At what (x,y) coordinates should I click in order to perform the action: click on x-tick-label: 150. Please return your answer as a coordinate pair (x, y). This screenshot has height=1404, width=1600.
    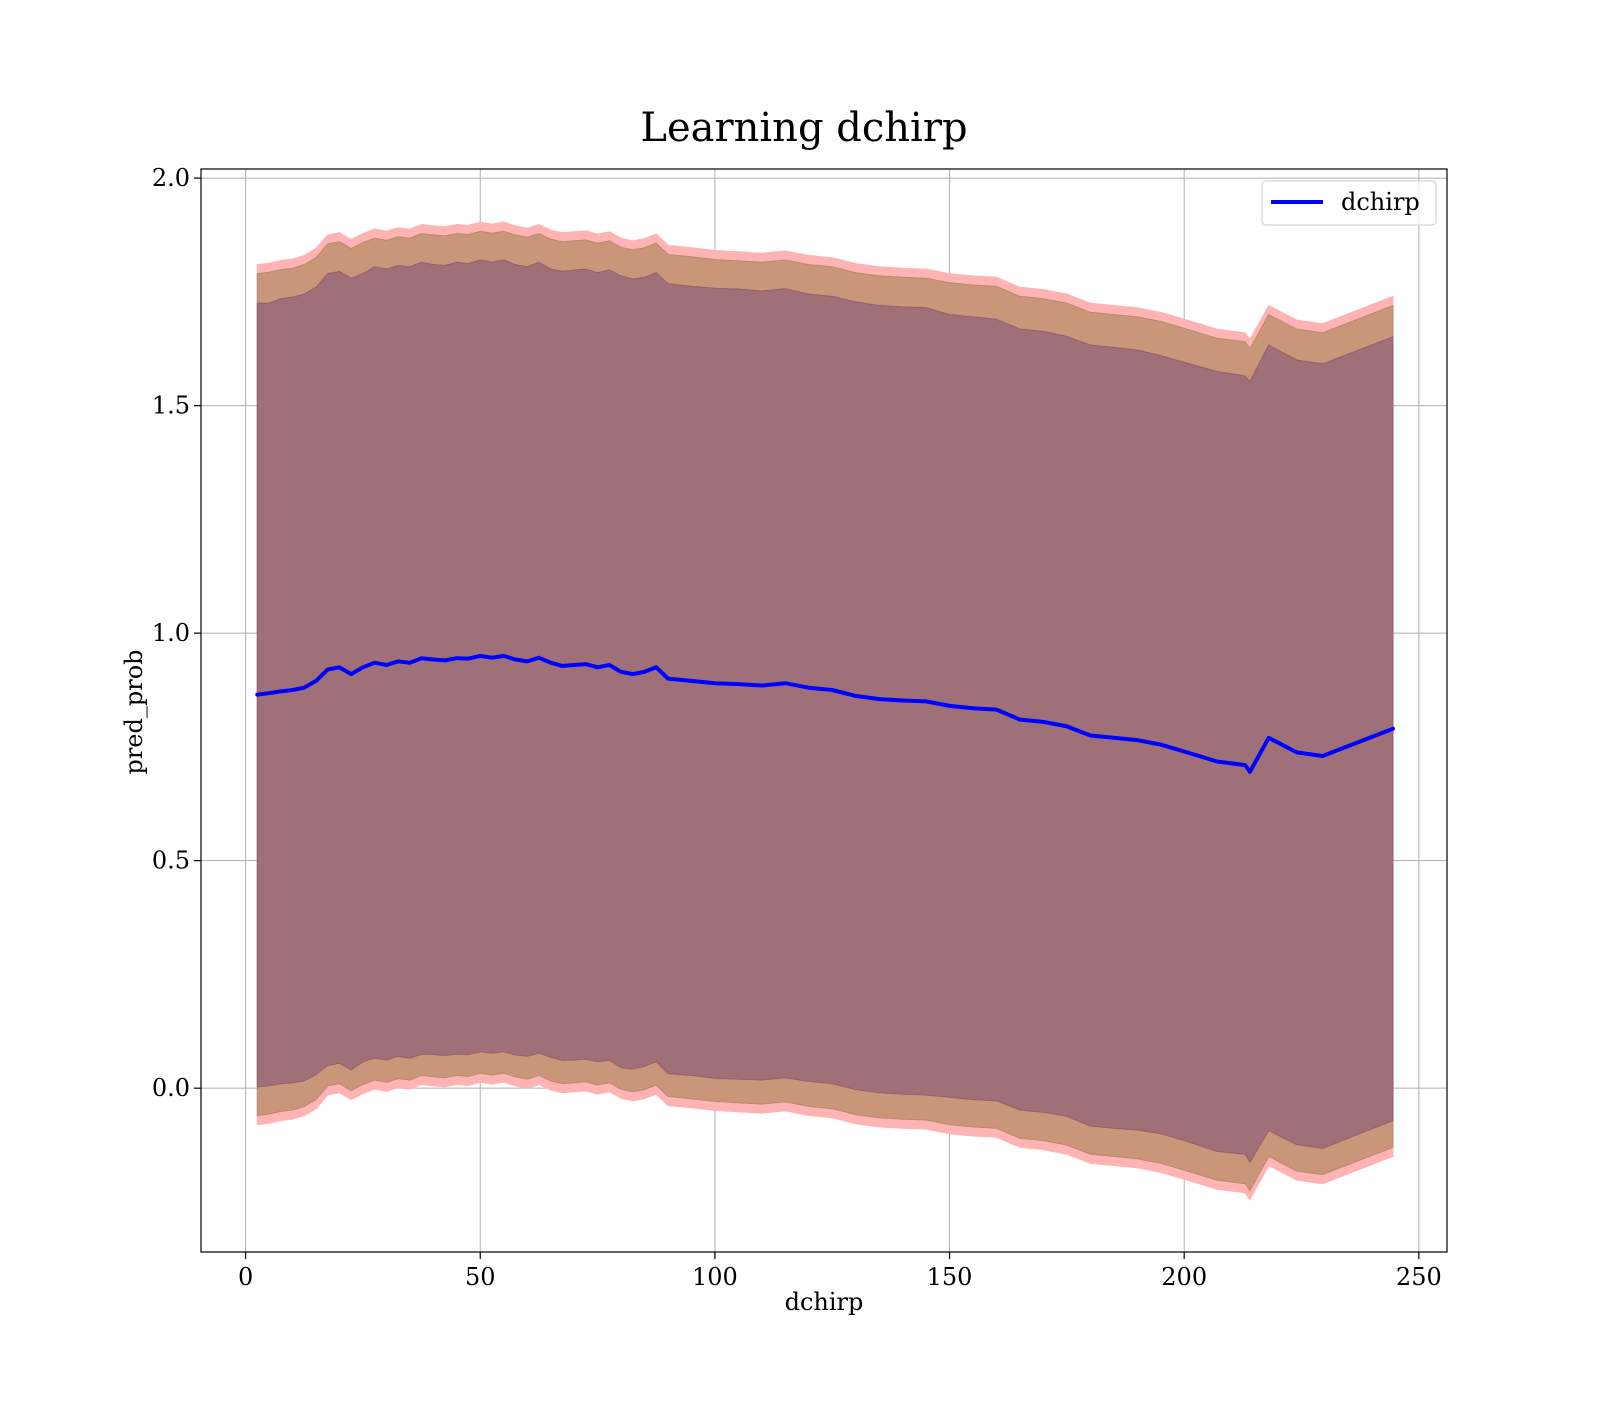
    Looking at the image, I should click on (950, 1277).